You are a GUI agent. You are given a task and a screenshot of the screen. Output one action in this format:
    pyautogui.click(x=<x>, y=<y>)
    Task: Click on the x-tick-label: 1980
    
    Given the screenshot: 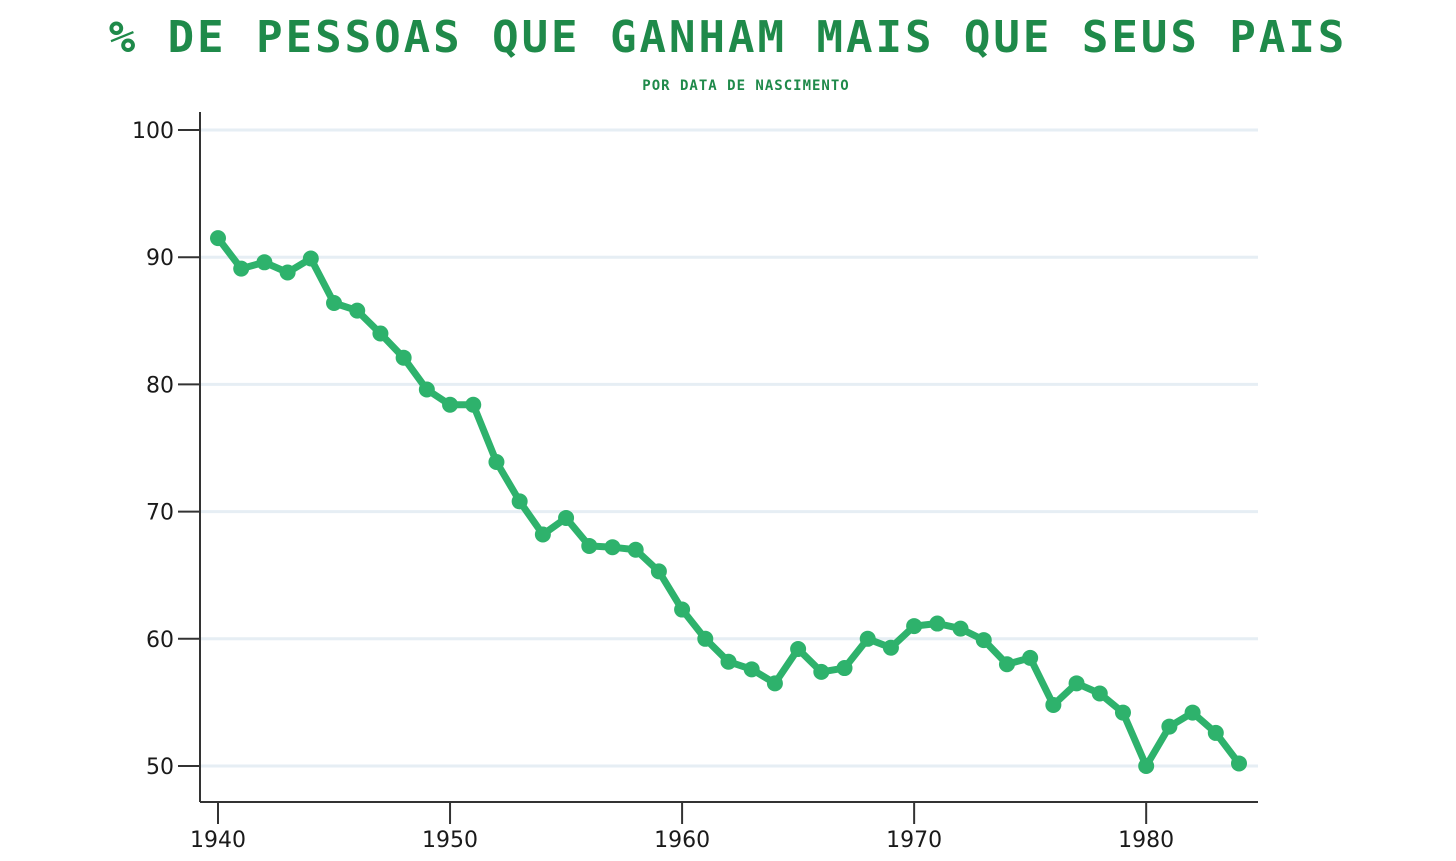 What is the action you would take?
    pyautogui.click(x=1146, y=840)
    